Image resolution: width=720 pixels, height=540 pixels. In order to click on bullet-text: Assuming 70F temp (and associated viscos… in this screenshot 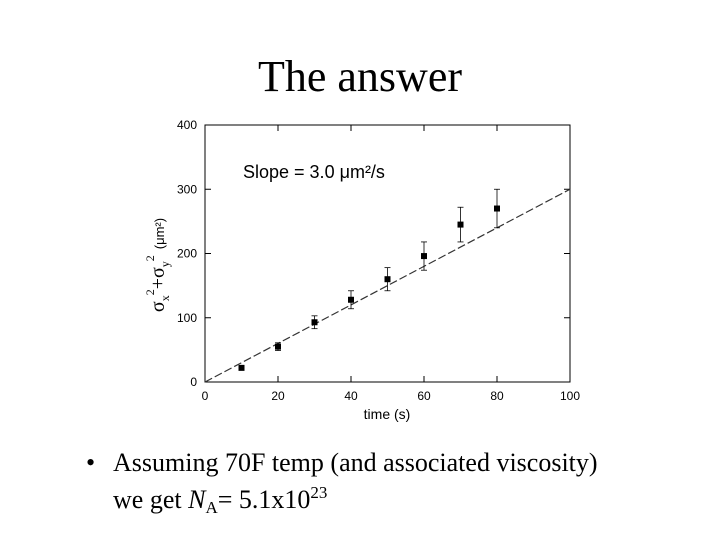, I will do `click(398, 485)`.